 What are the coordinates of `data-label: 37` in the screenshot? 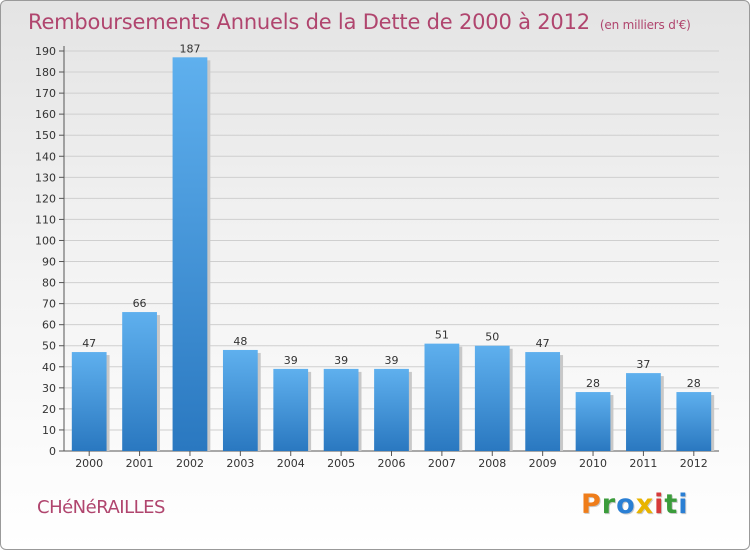 It's located at (643, 364).